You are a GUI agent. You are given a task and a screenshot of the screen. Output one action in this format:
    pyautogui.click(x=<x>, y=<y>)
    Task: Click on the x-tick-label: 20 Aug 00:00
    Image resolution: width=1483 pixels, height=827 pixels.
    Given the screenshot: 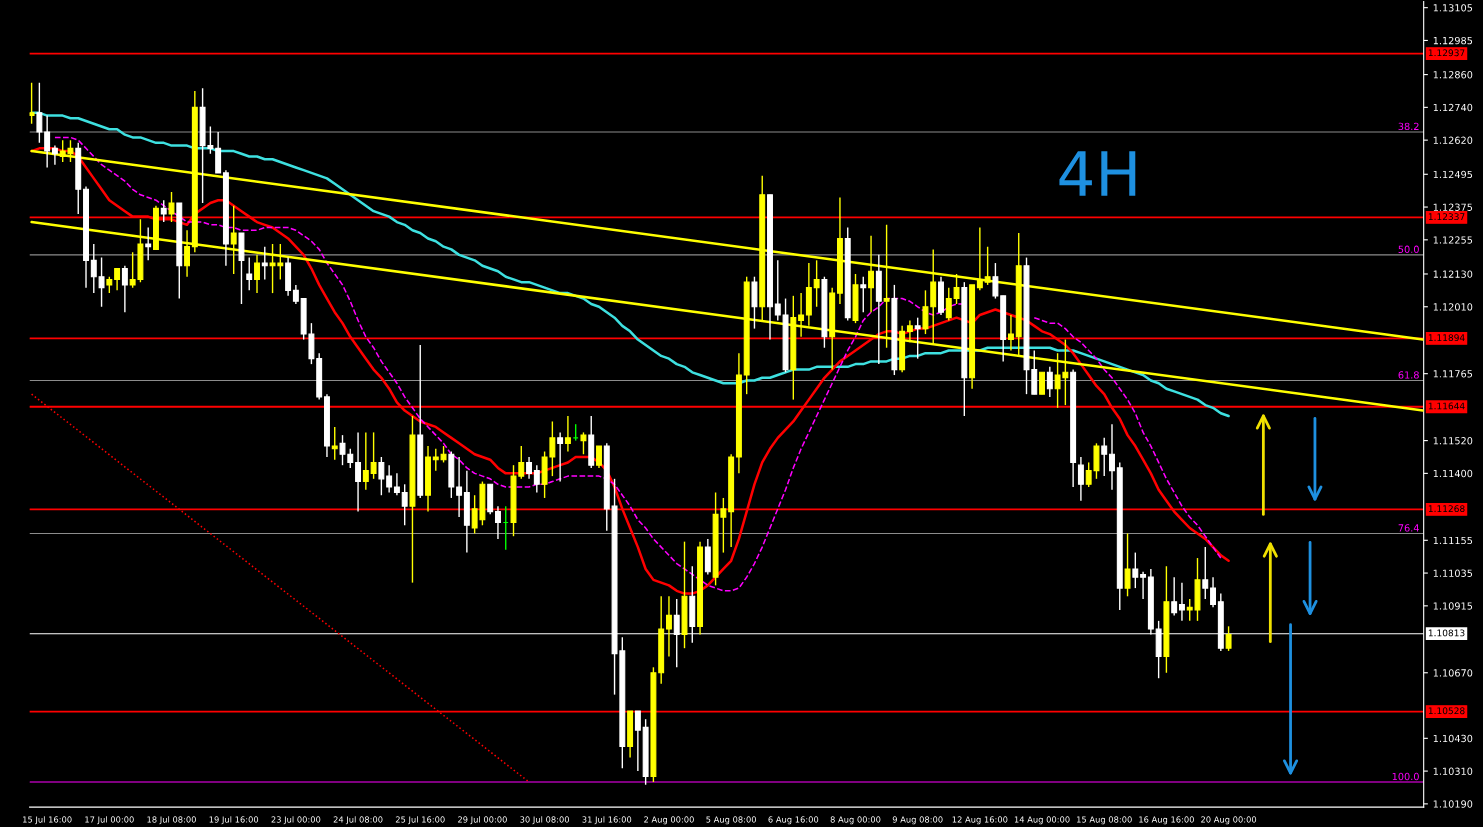 What is the action you would take?
    pyautogui.click(x=1229, y=820)
    